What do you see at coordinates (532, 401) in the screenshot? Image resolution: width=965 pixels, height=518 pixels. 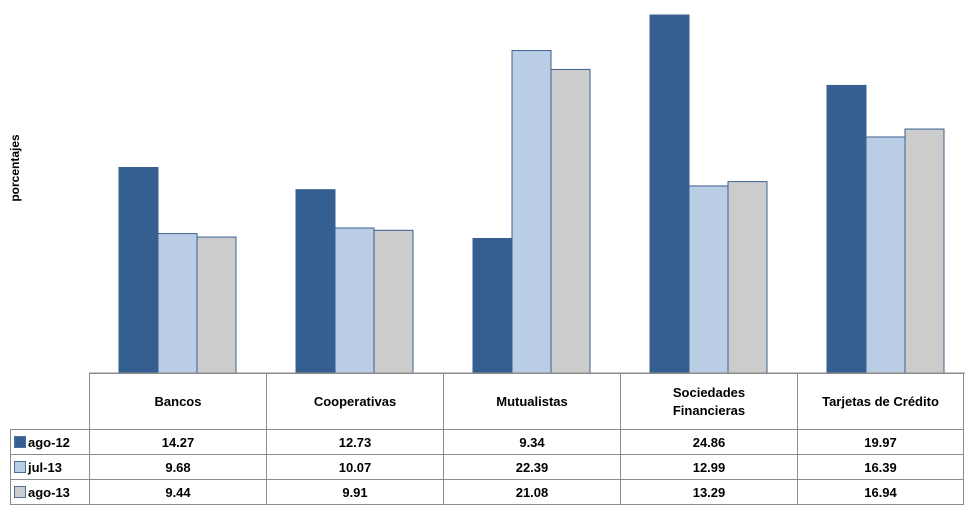 I see `category-label-2: Mutualistas` at bounding box center [532, 401].